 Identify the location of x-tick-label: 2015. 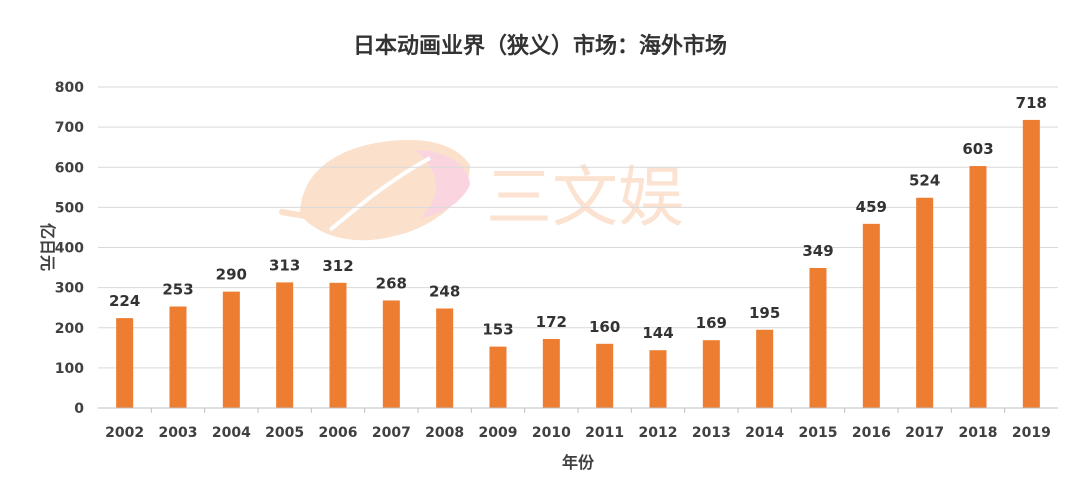
(818, 433).